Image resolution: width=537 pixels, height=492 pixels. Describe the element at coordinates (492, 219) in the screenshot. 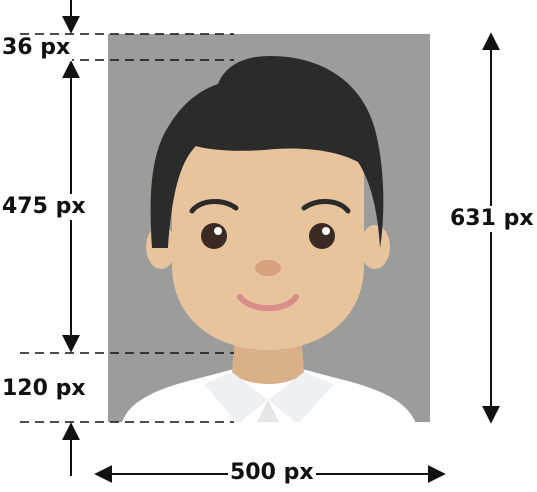

I see `total-height-label: 631 px` at that location.